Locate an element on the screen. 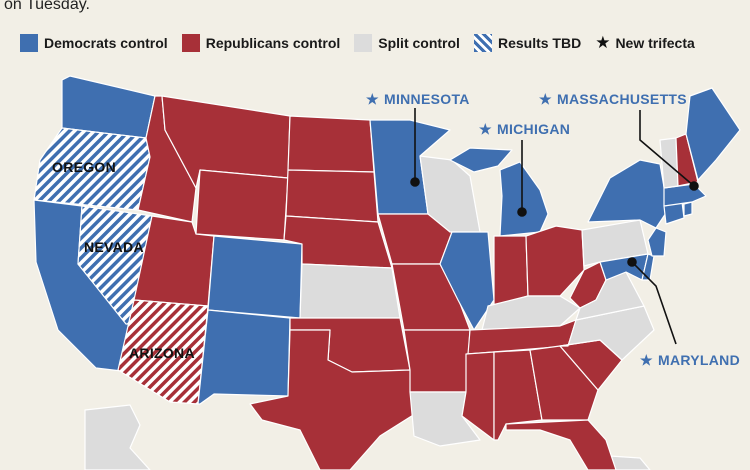  state-maine is located at coordinates (713, 134).